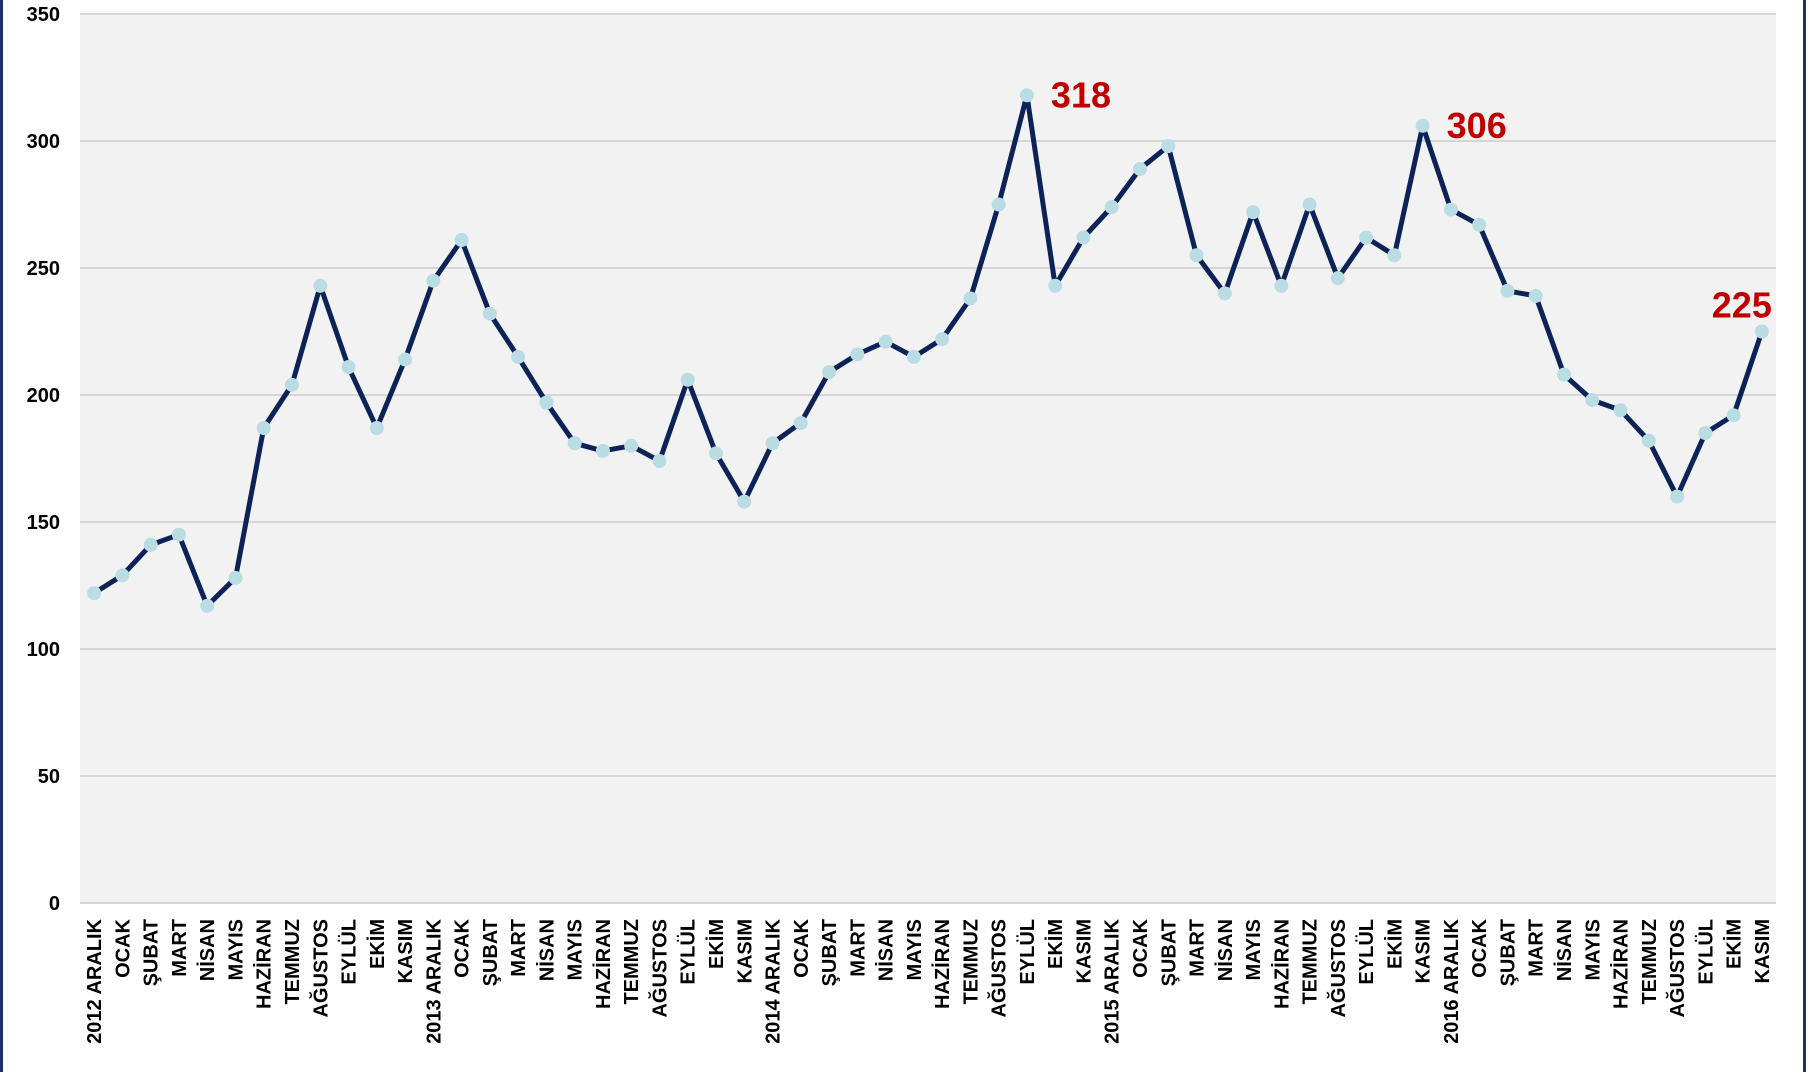 The height and width of the screenshot is (1076, 1810). Describe the element at coordinates (95, 980) in the screenshot. I see `x-tick-label: 2012 ARALIK` at that location.